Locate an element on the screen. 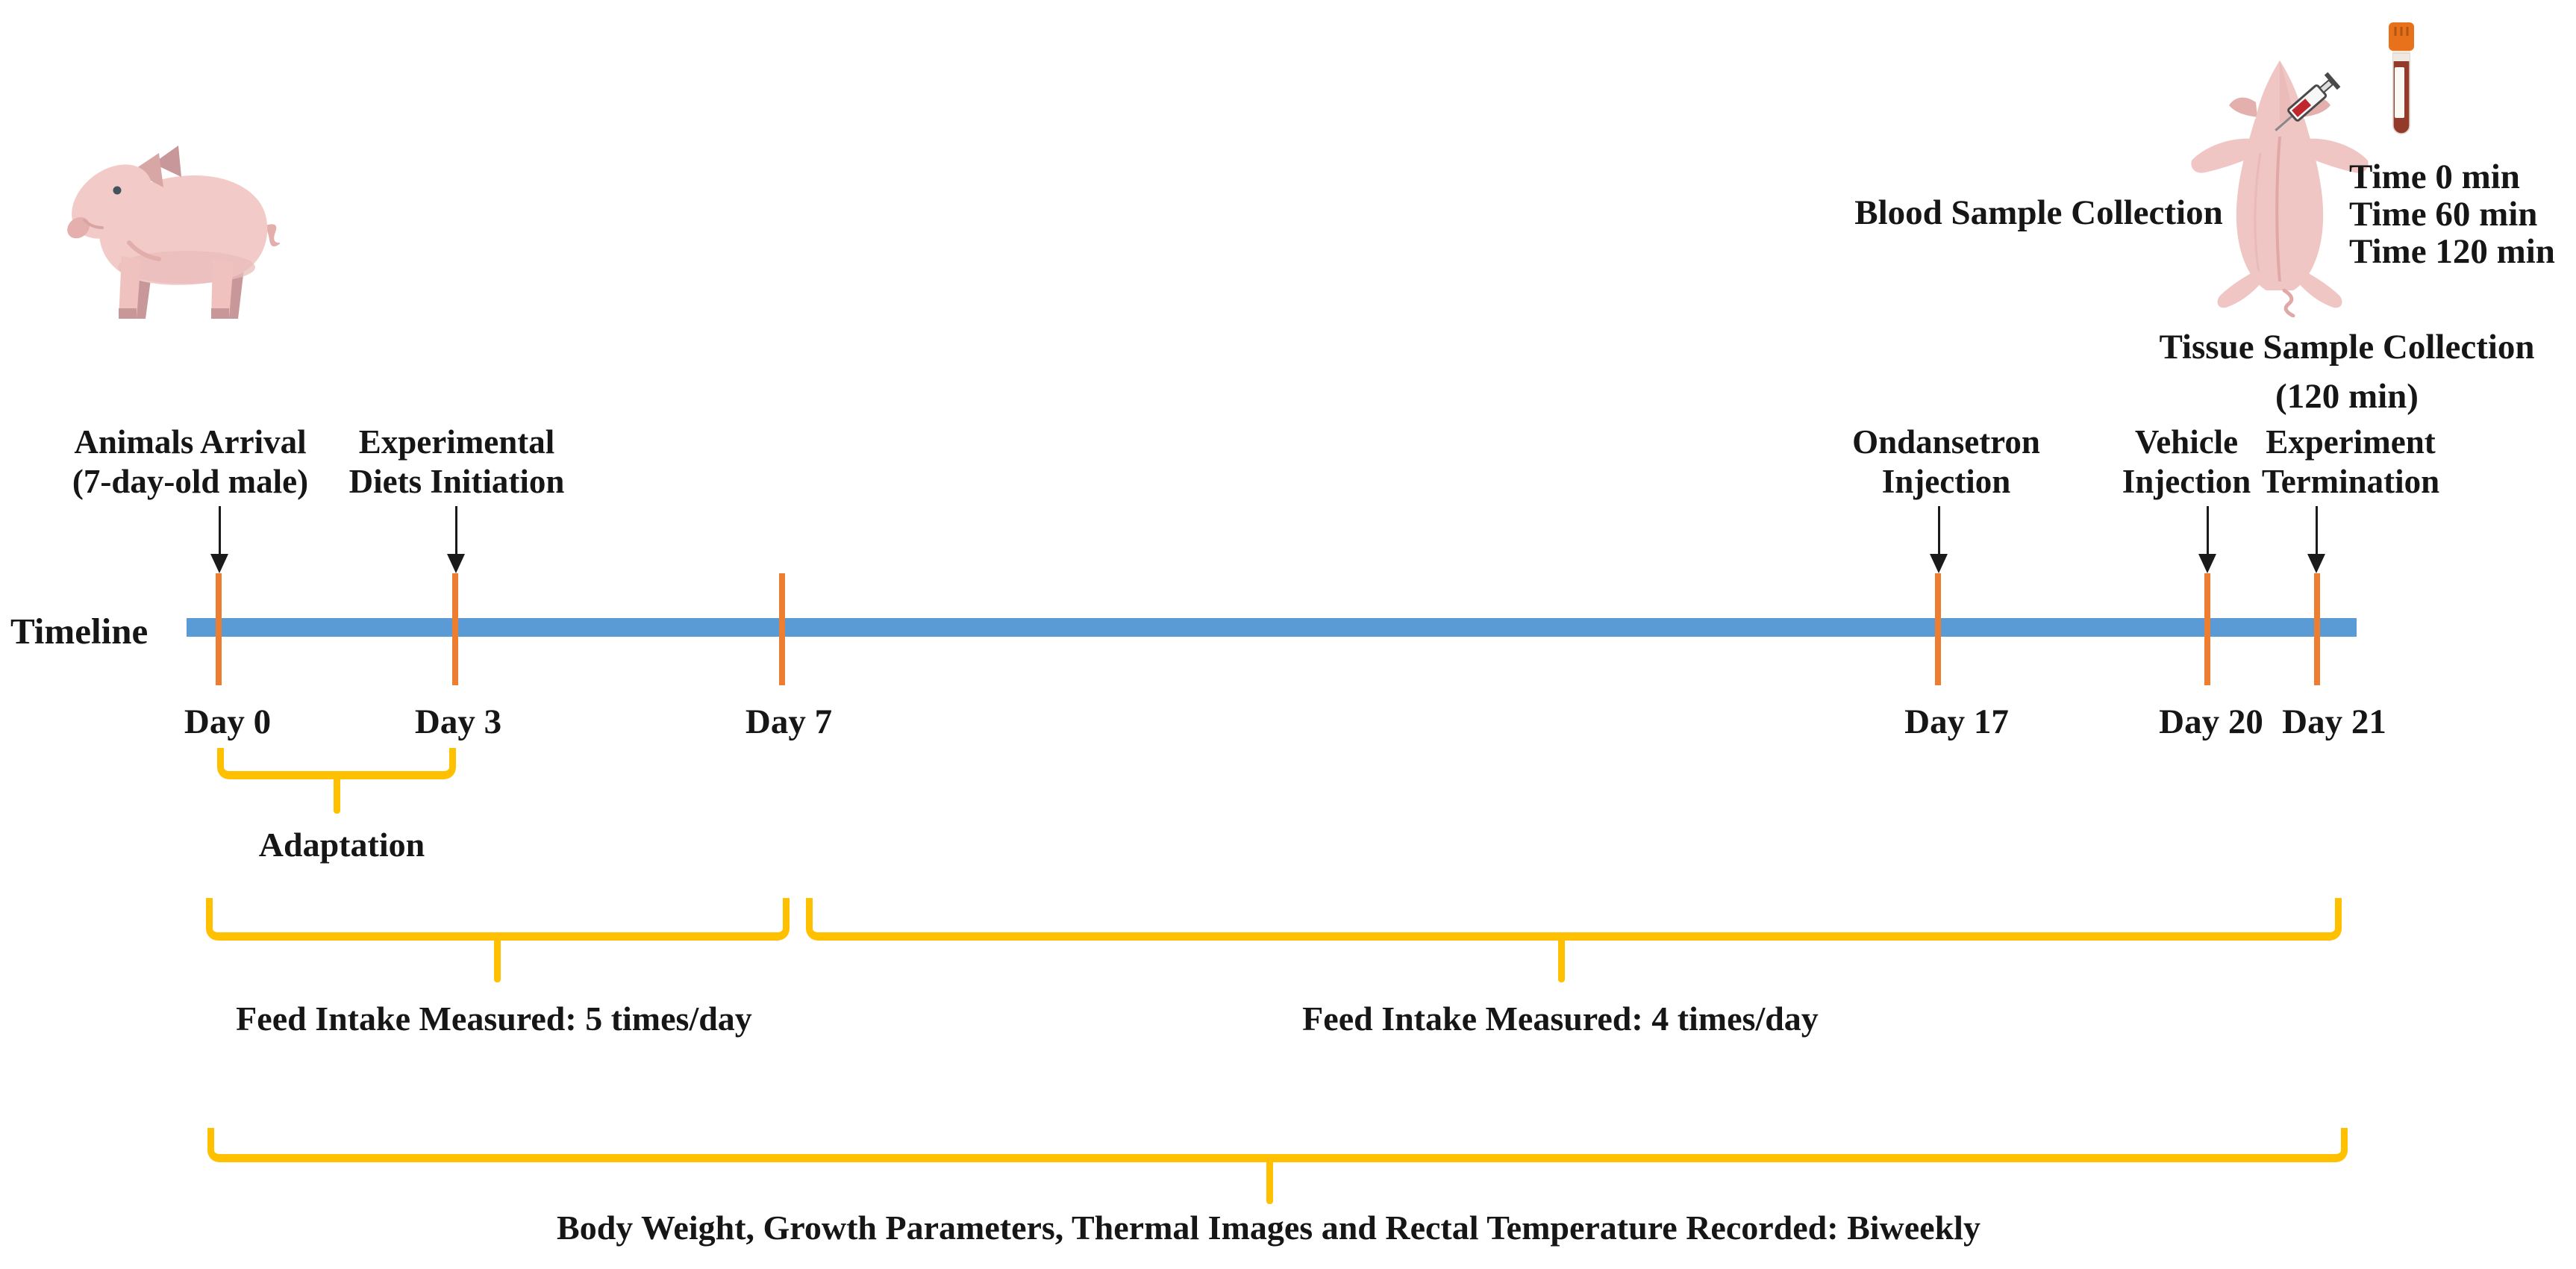  timeline-tick-day3 is located at coordinates (455, 629).